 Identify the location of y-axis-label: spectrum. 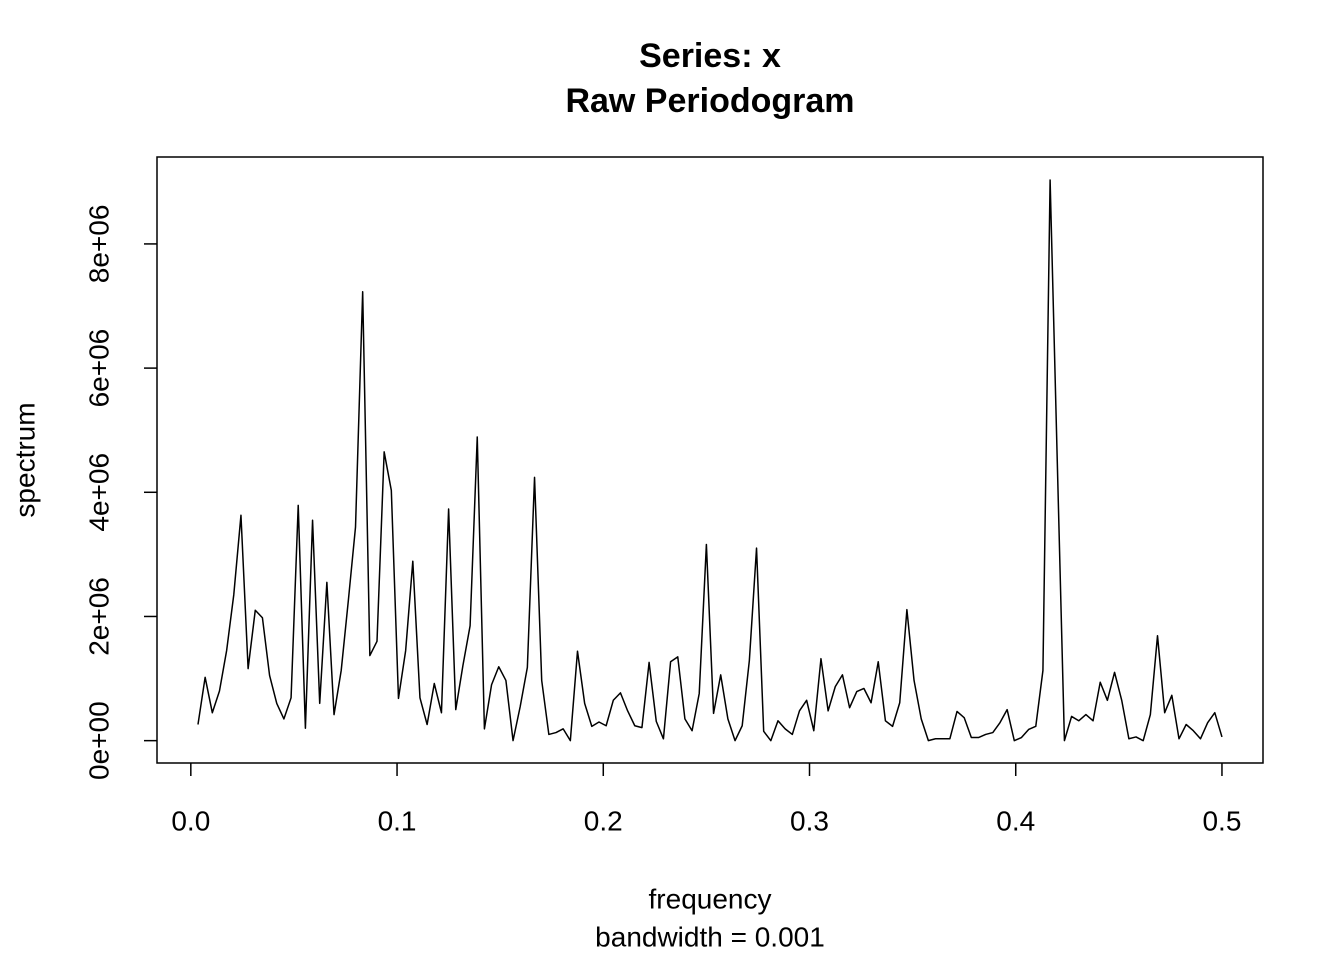
(24, 459).